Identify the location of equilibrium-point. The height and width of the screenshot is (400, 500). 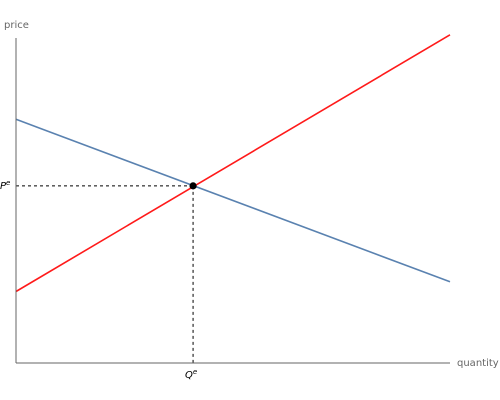
(193, 186).